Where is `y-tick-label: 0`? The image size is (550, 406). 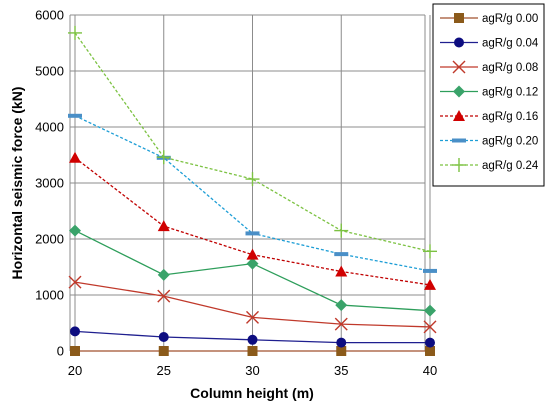
y-tick-label: 0 is located at coordinates (60, 351).